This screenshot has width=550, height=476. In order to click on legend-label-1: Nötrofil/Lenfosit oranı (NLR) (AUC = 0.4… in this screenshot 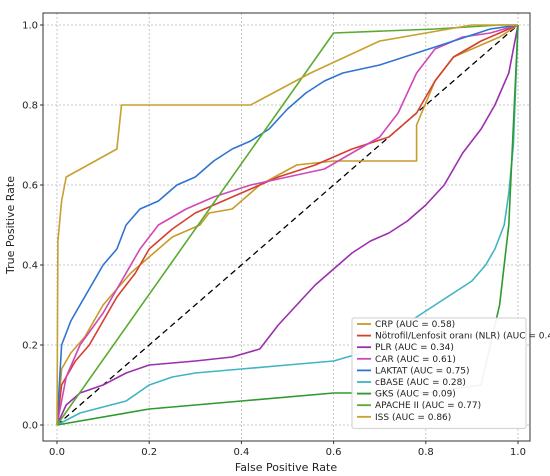, I will do `click(462, 337)`.